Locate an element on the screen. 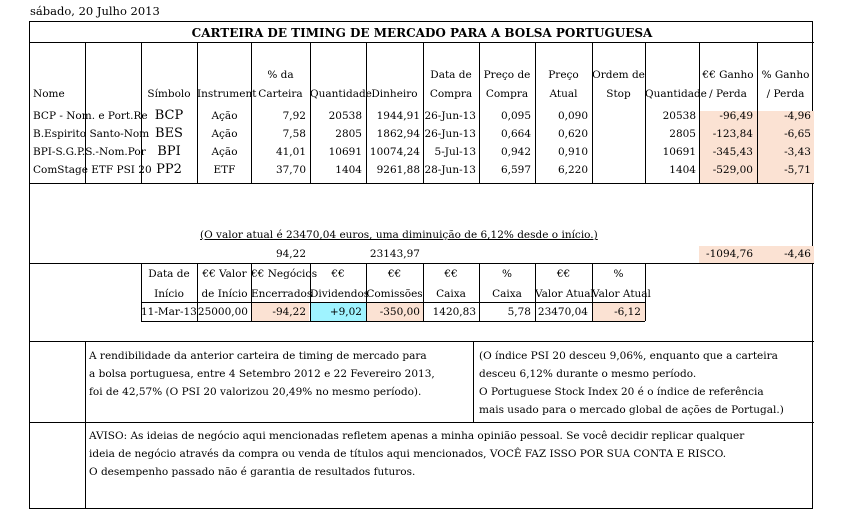 The image size is (841, 524). header-data-compra: Compra is located at coordinates (451, 94).